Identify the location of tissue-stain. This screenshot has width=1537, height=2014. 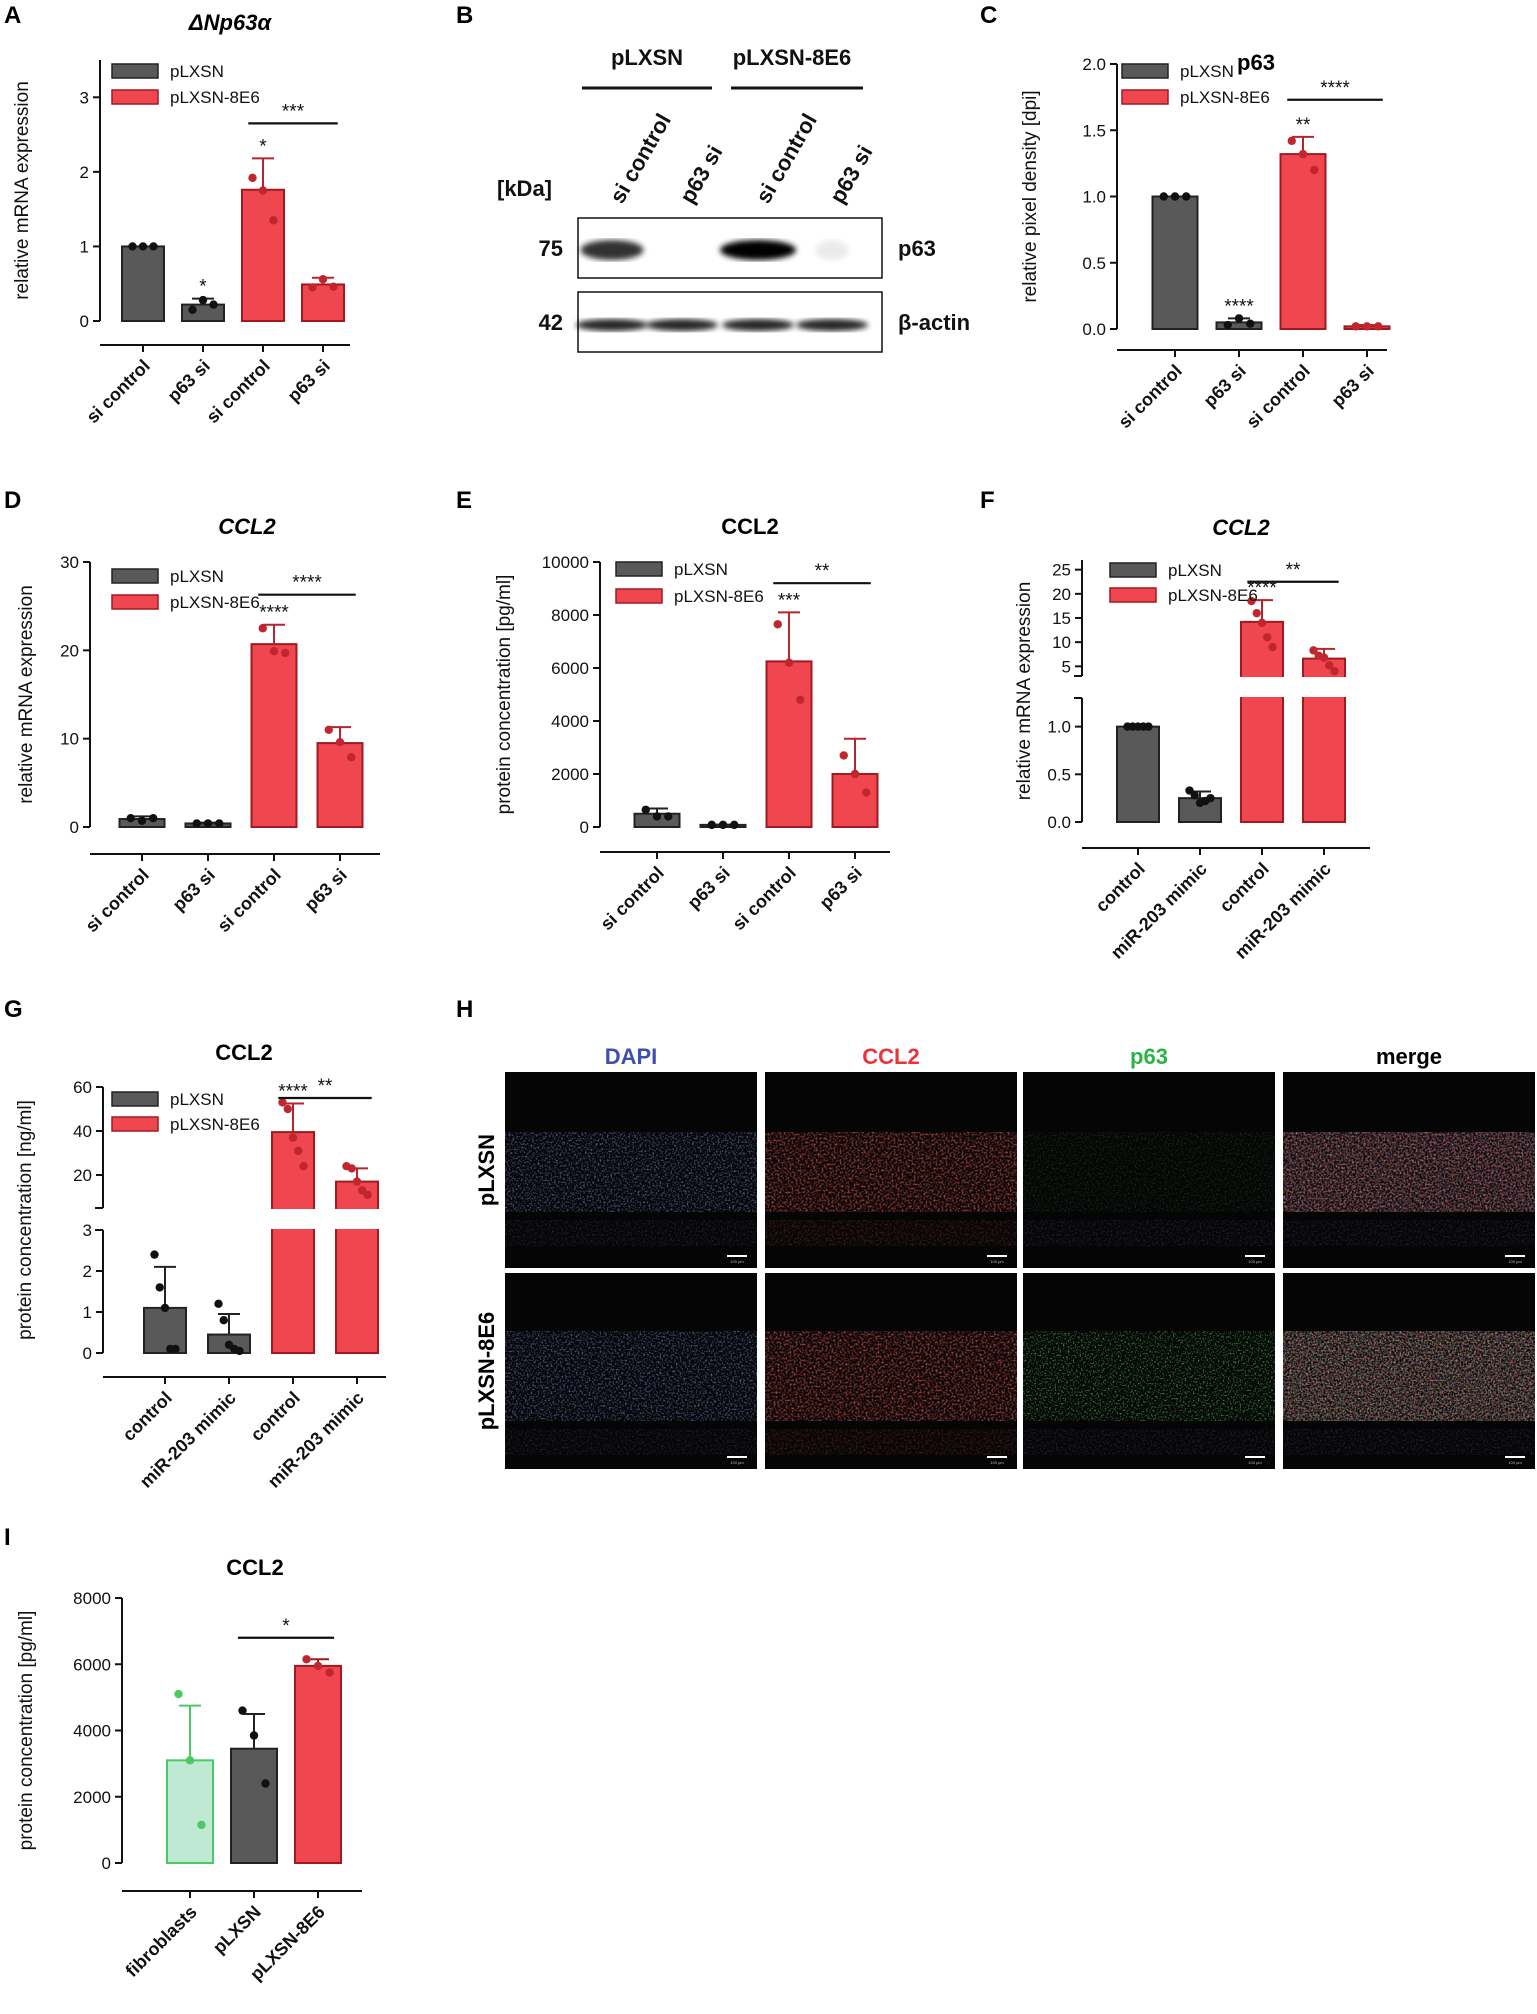
(631, 1172).